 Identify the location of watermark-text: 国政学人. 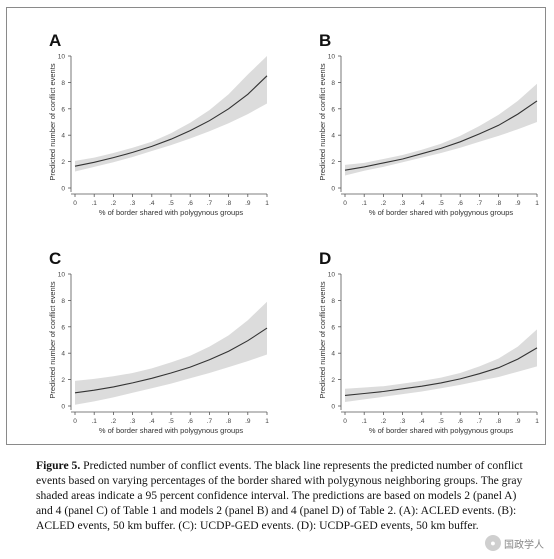
(524, 543).